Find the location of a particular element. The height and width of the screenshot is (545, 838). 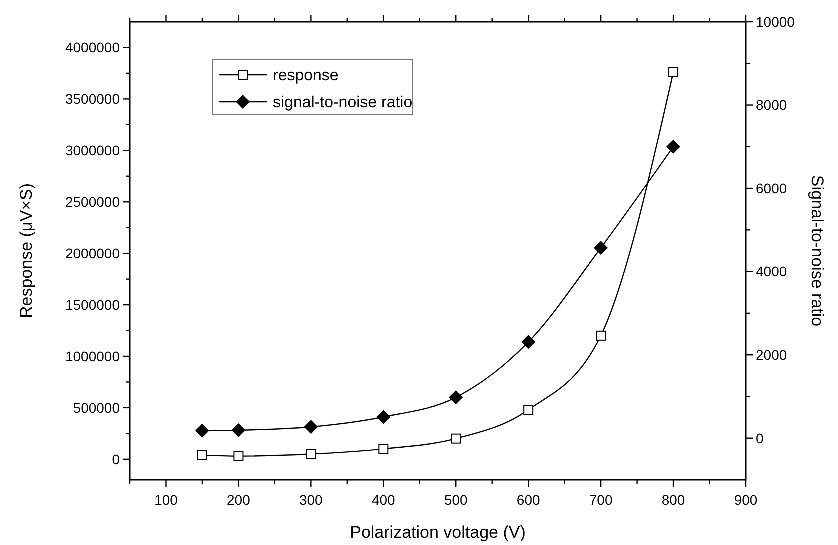

y-tick-label: 500000 is located at coordinates (96, 408).